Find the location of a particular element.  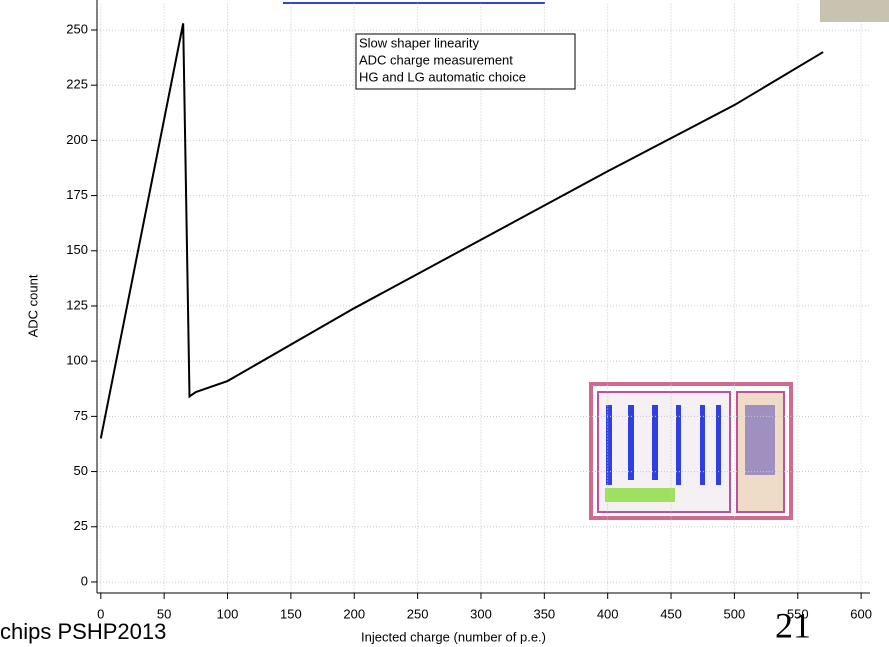

x-tick-label: 0 is located at coordinates (100, 613).